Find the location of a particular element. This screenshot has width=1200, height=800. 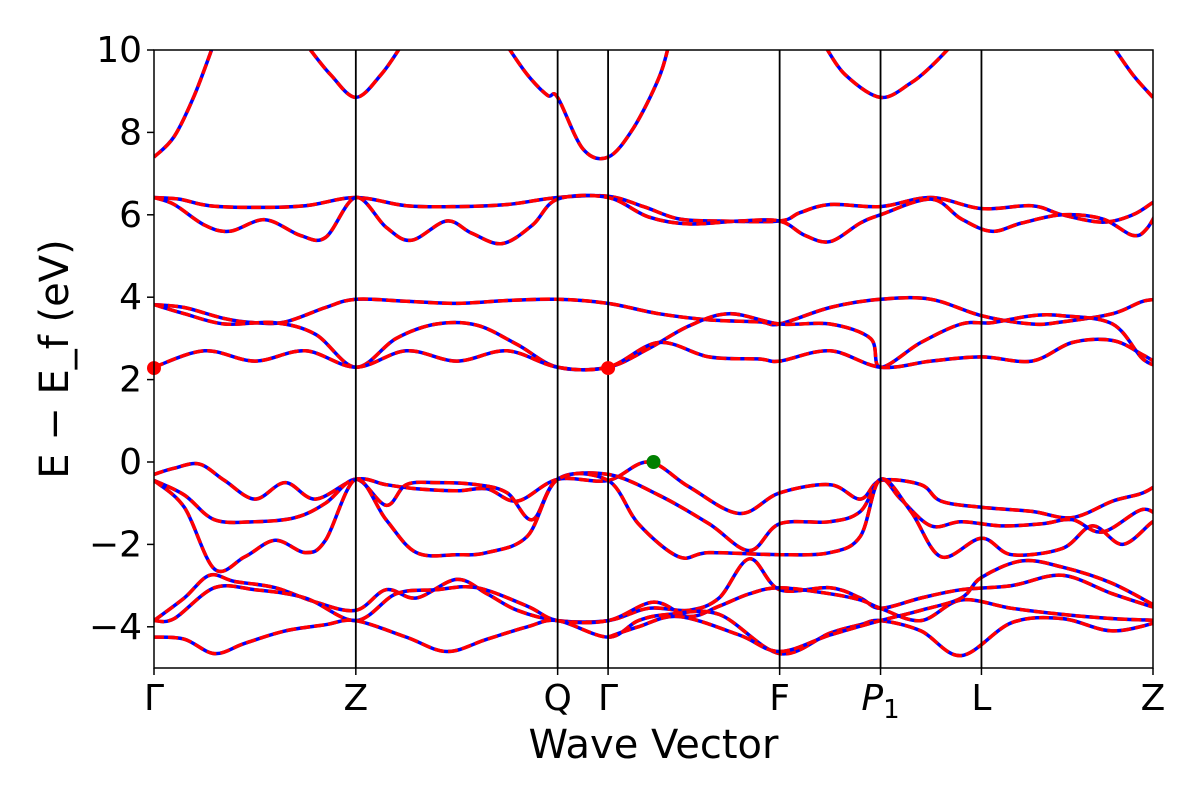

band-14-dashed-line is located at coordinates (653, 590).